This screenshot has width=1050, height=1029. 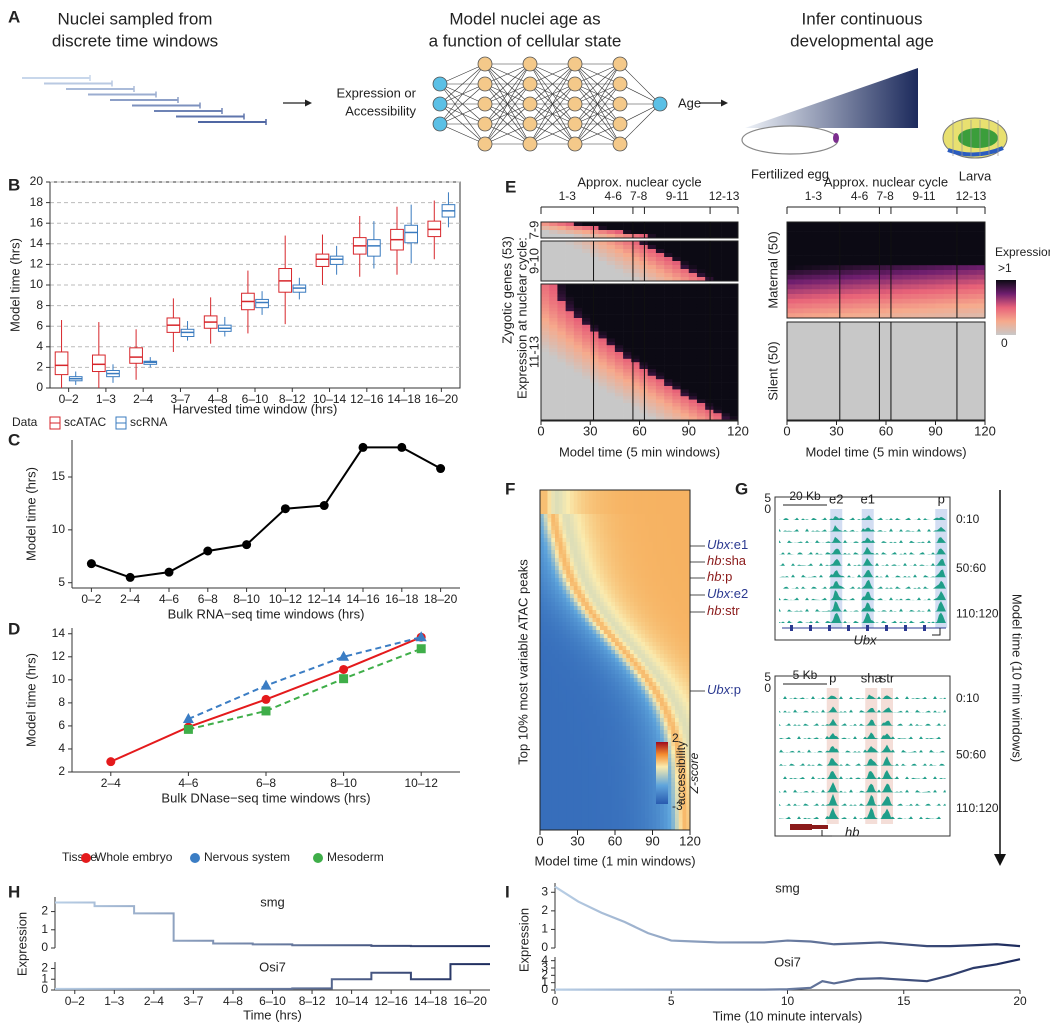 I want to click on group-label: Expression at nuclear cycle:, so click(x=521, y=318).